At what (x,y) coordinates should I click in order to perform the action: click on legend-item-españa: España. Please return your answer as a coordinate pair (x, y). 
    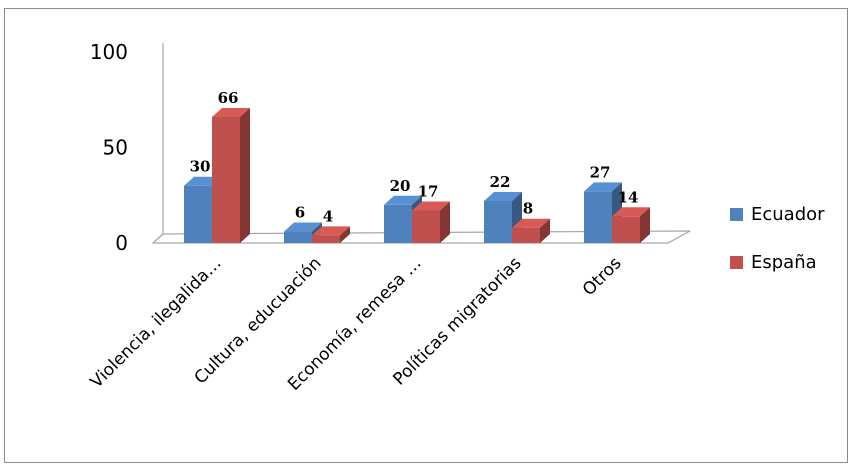
    Looking at the image, I should click on (773, 262).